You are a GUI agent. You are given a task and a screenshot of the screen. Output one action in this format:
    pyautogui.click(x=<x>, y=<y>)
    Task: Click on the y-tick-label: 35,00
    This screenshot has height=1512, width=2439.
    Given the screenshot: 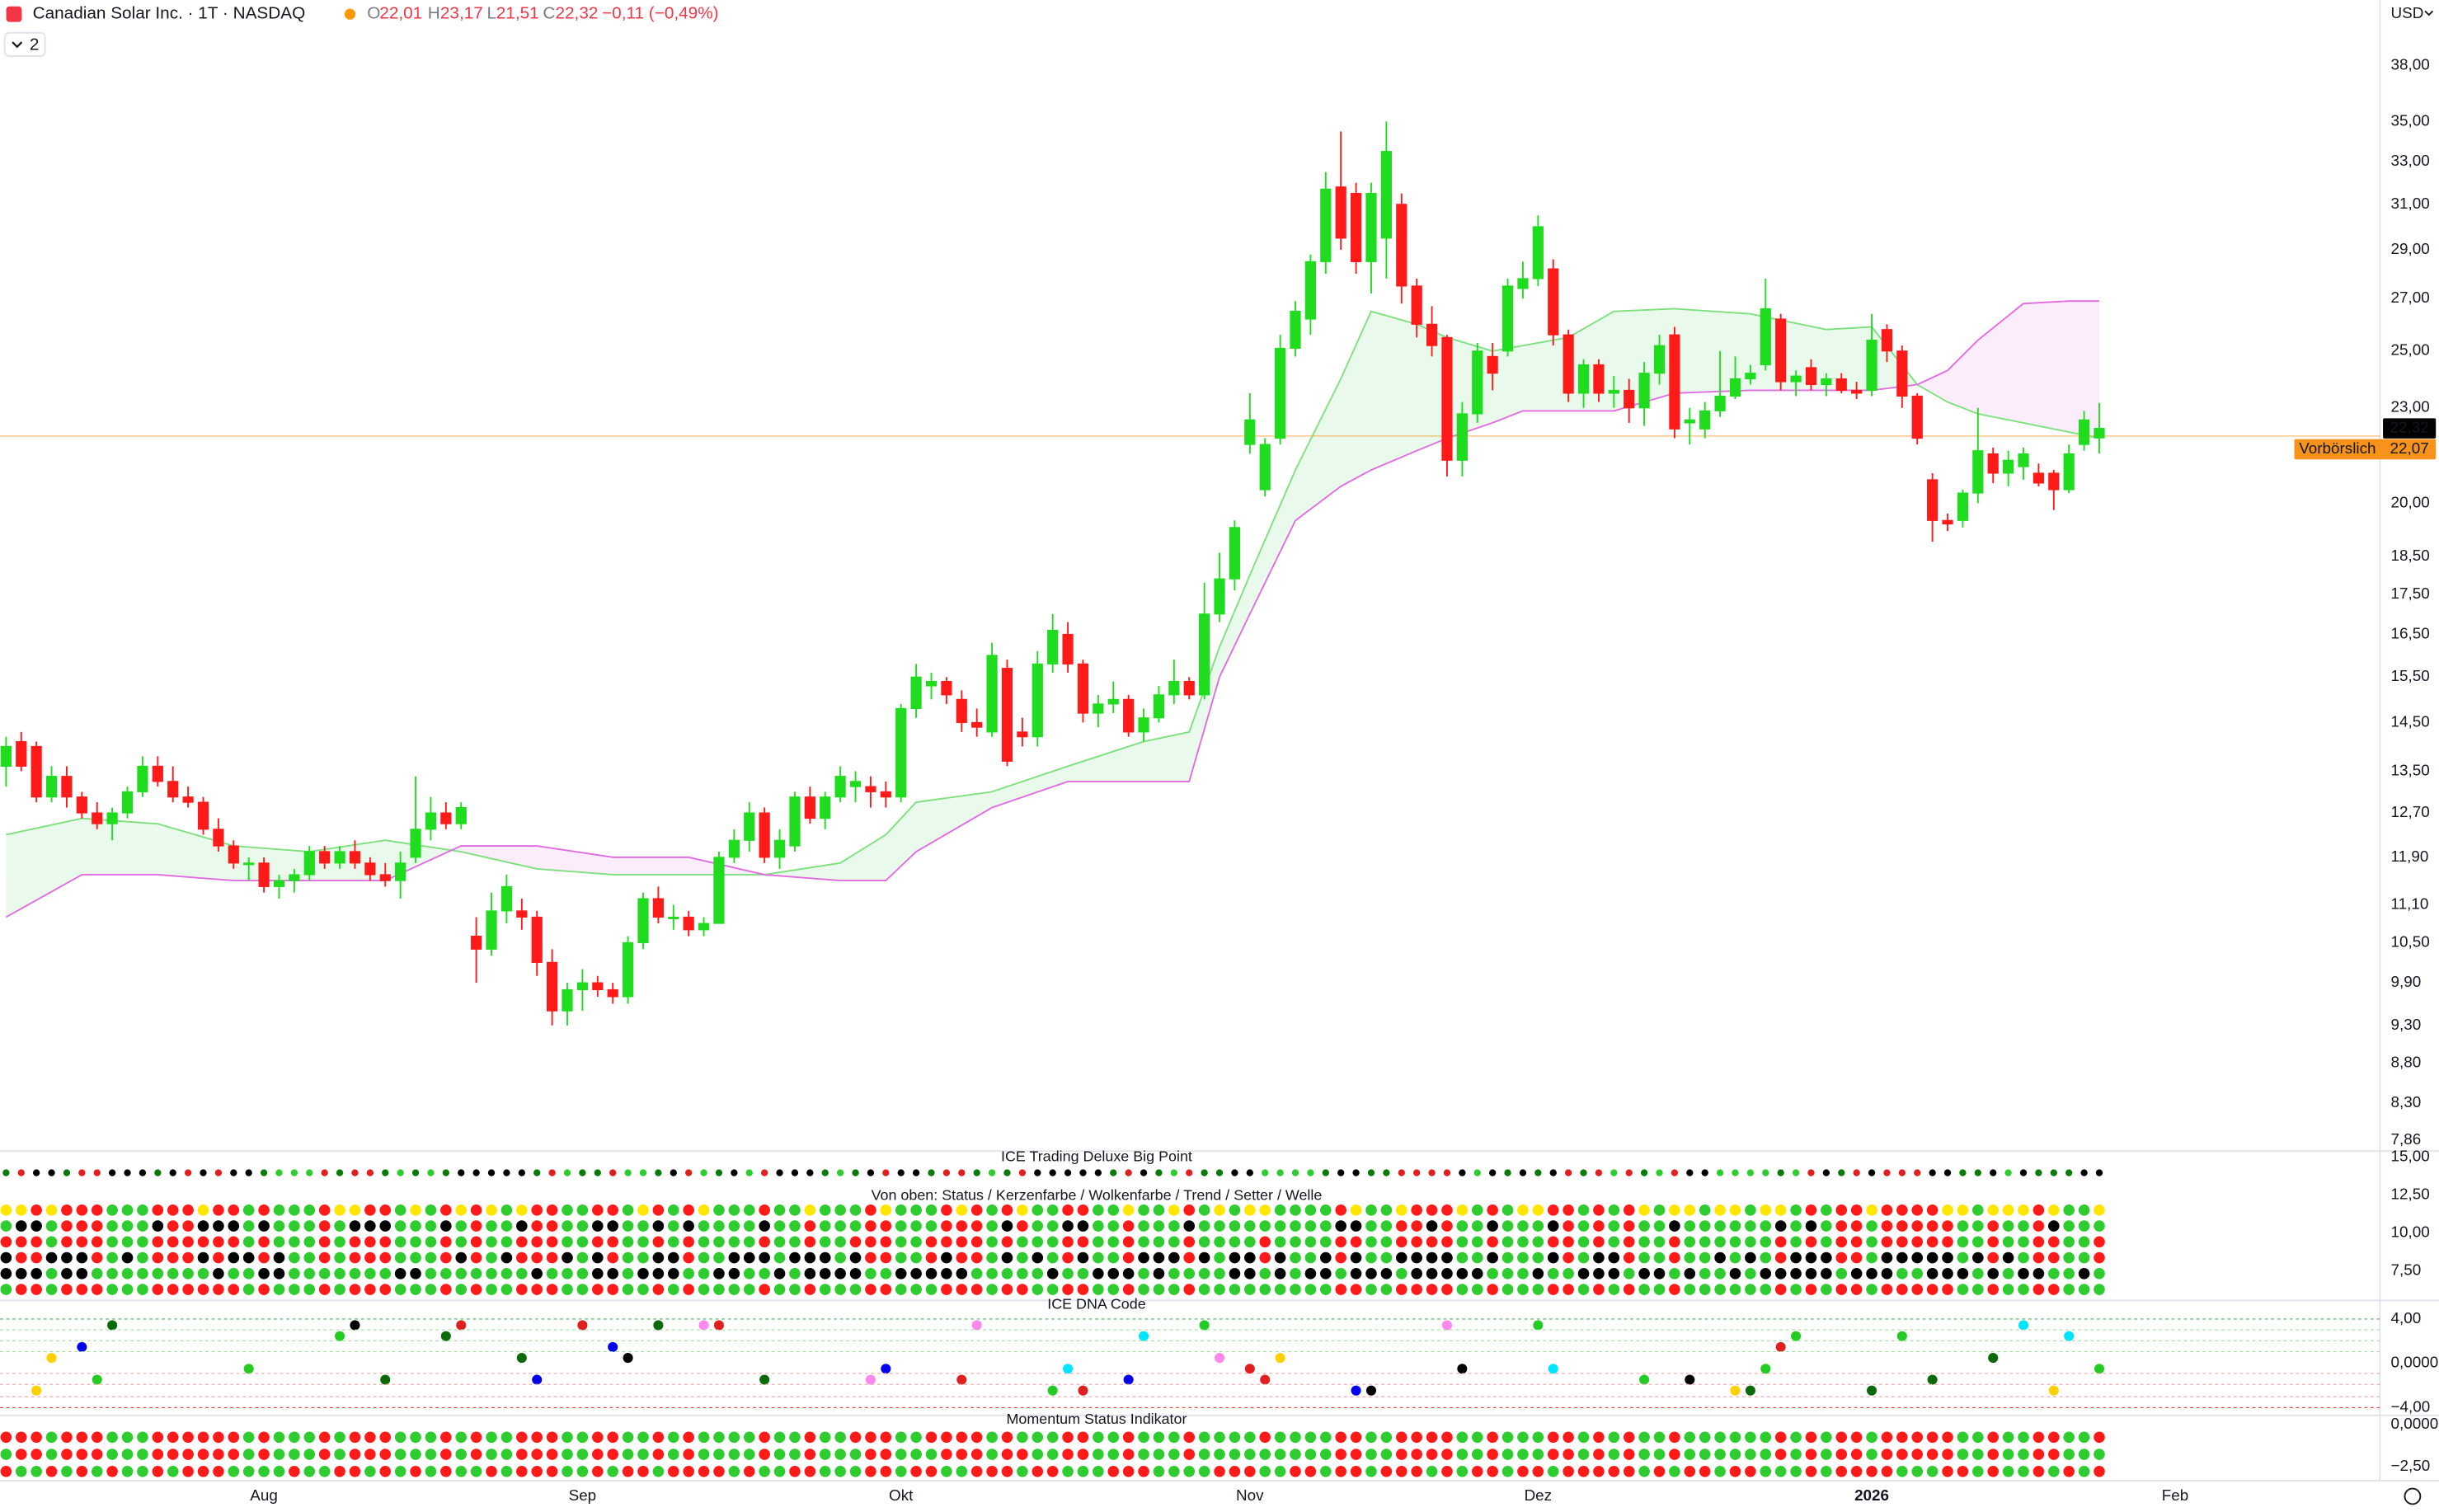 What is the action you would take?
    pyautogui.click(x=2410, y=120)
    